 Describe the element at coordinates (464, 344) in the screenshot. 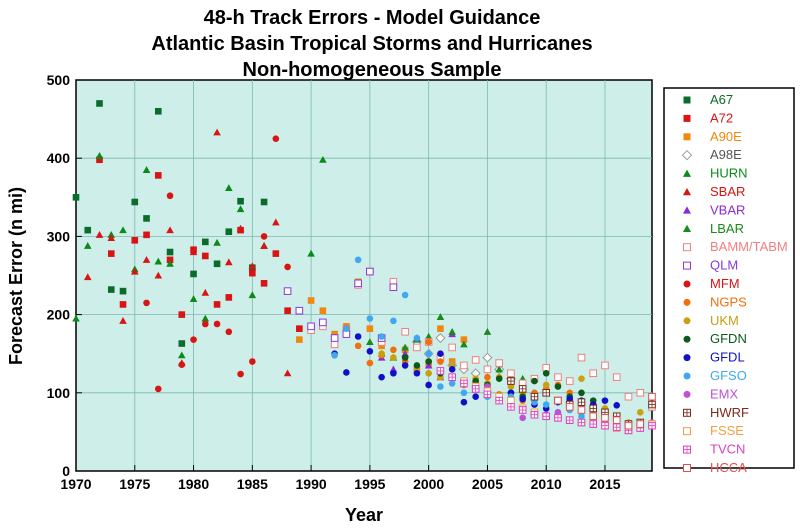

I see `point-lbar` at that location.